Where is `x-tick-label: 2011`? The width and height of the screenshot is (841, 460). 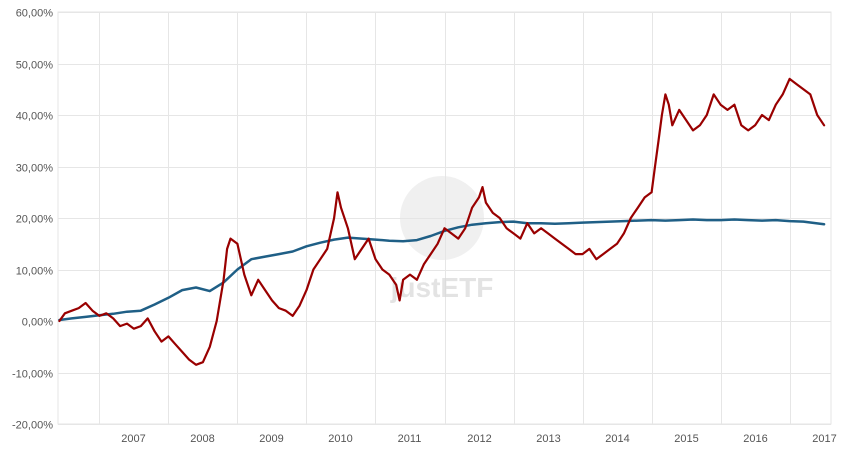 x-tick-label: 2011 is located at coordinates (410, 439).